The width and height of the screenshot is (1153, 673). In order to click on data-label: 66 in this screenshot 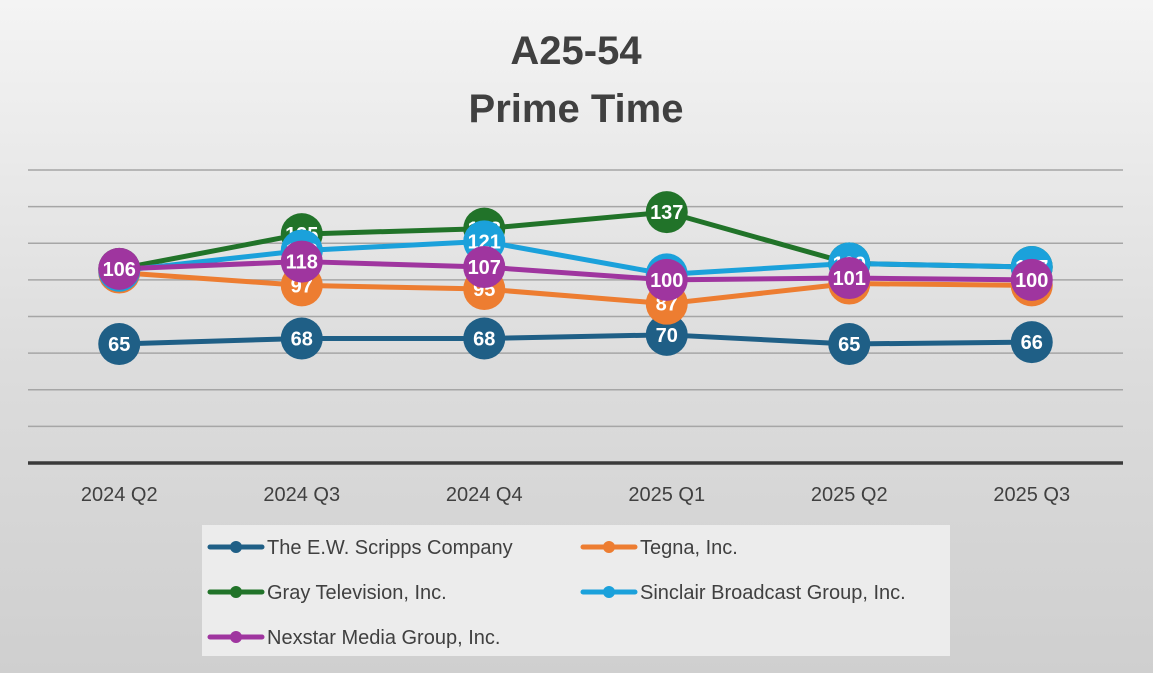, I will do `click(1032, 343)`.